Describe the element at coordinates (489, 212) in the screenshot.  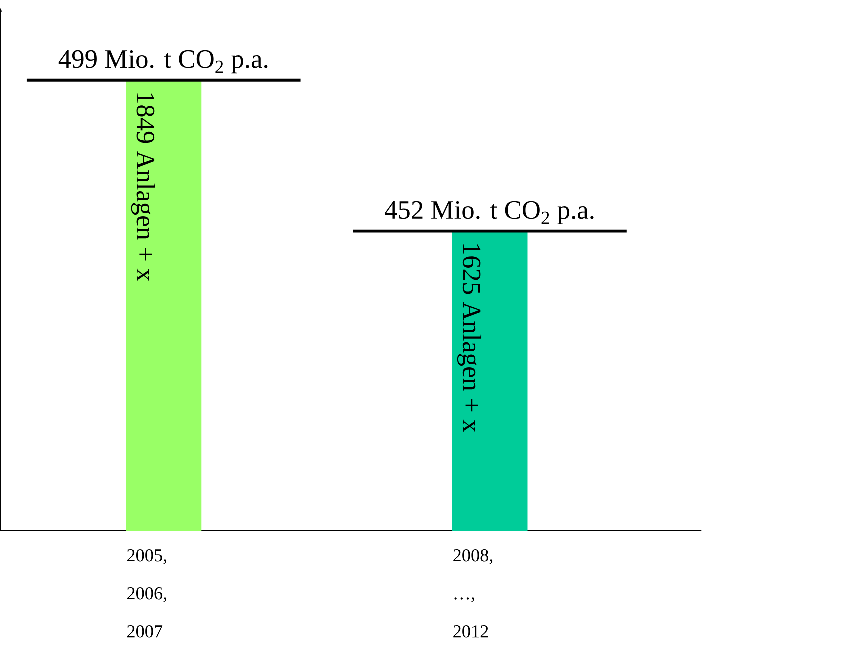
I see `annotation: 452 Mio. t CO$_{2}$ p.a.` at that location.